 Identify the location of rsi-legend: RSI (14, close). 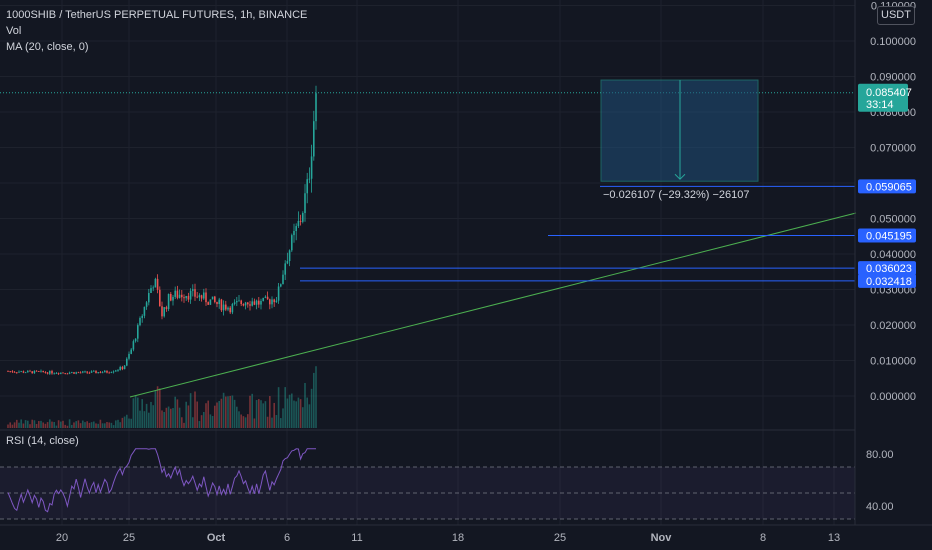
(42, 441).